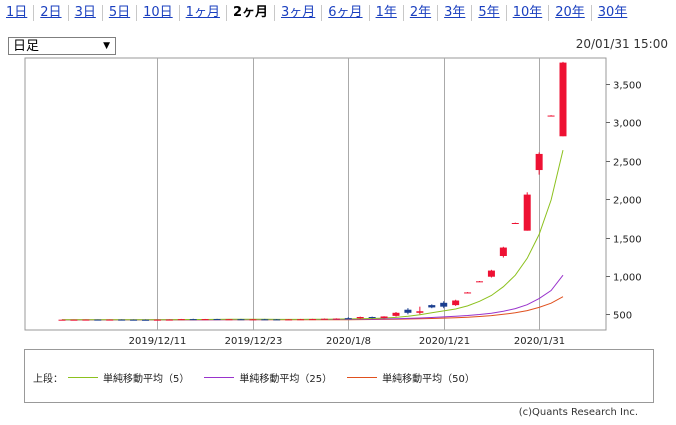 This screenshot has width=676, height=425. Describe the element at coordinates (387, 13) in the screenshot. I see `tab-9: 1年` at that location.